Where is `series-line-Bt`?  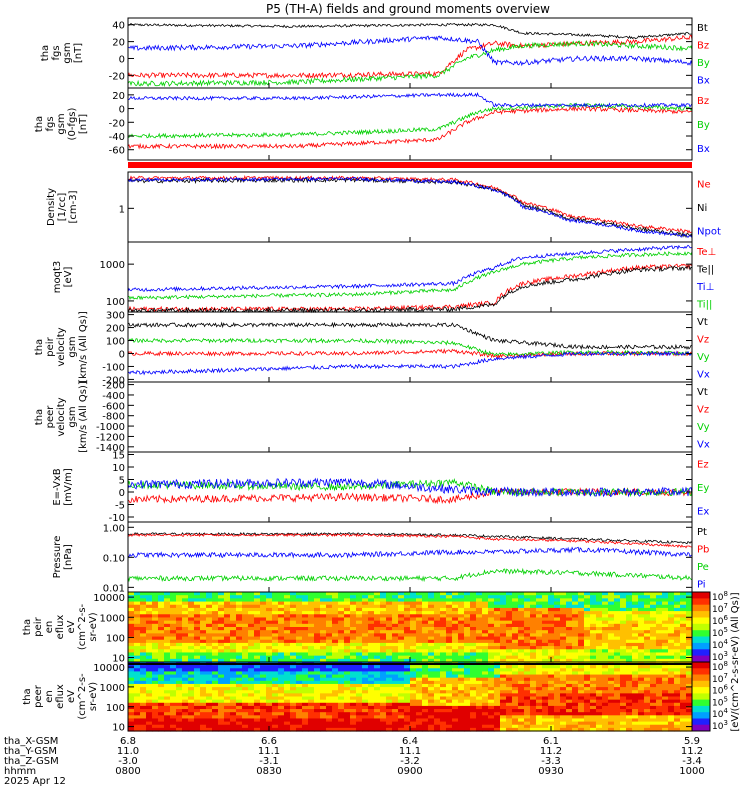 series-line-Bt is located at coordinates (410, 31).